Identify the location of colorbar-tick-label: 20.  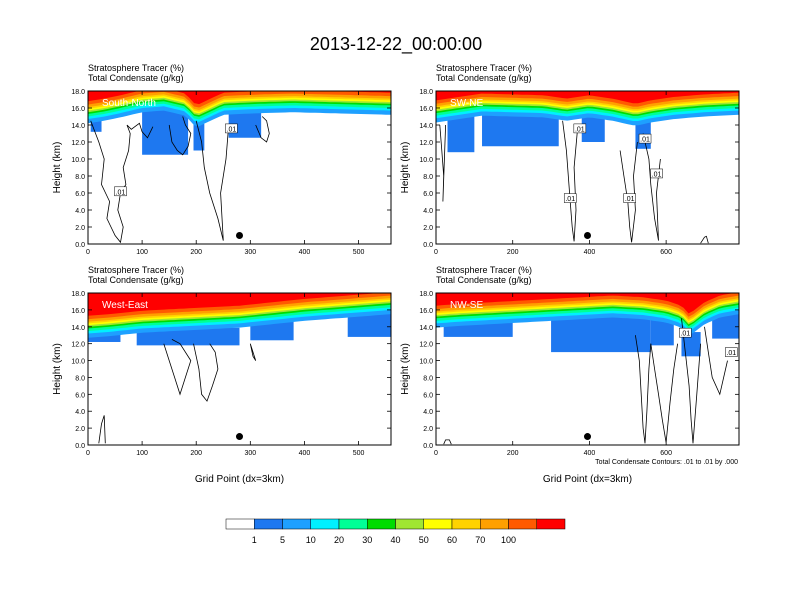
(339, 540).